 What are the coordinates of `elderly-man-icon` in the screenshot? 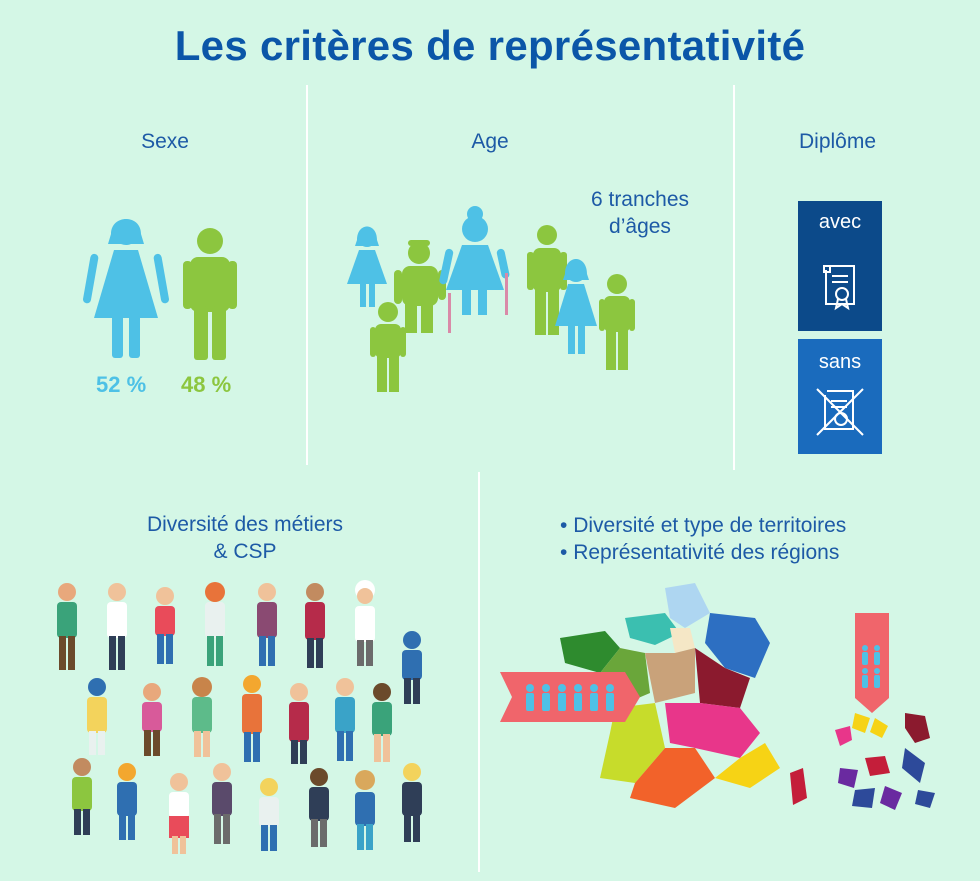 It's located at (422, 286).